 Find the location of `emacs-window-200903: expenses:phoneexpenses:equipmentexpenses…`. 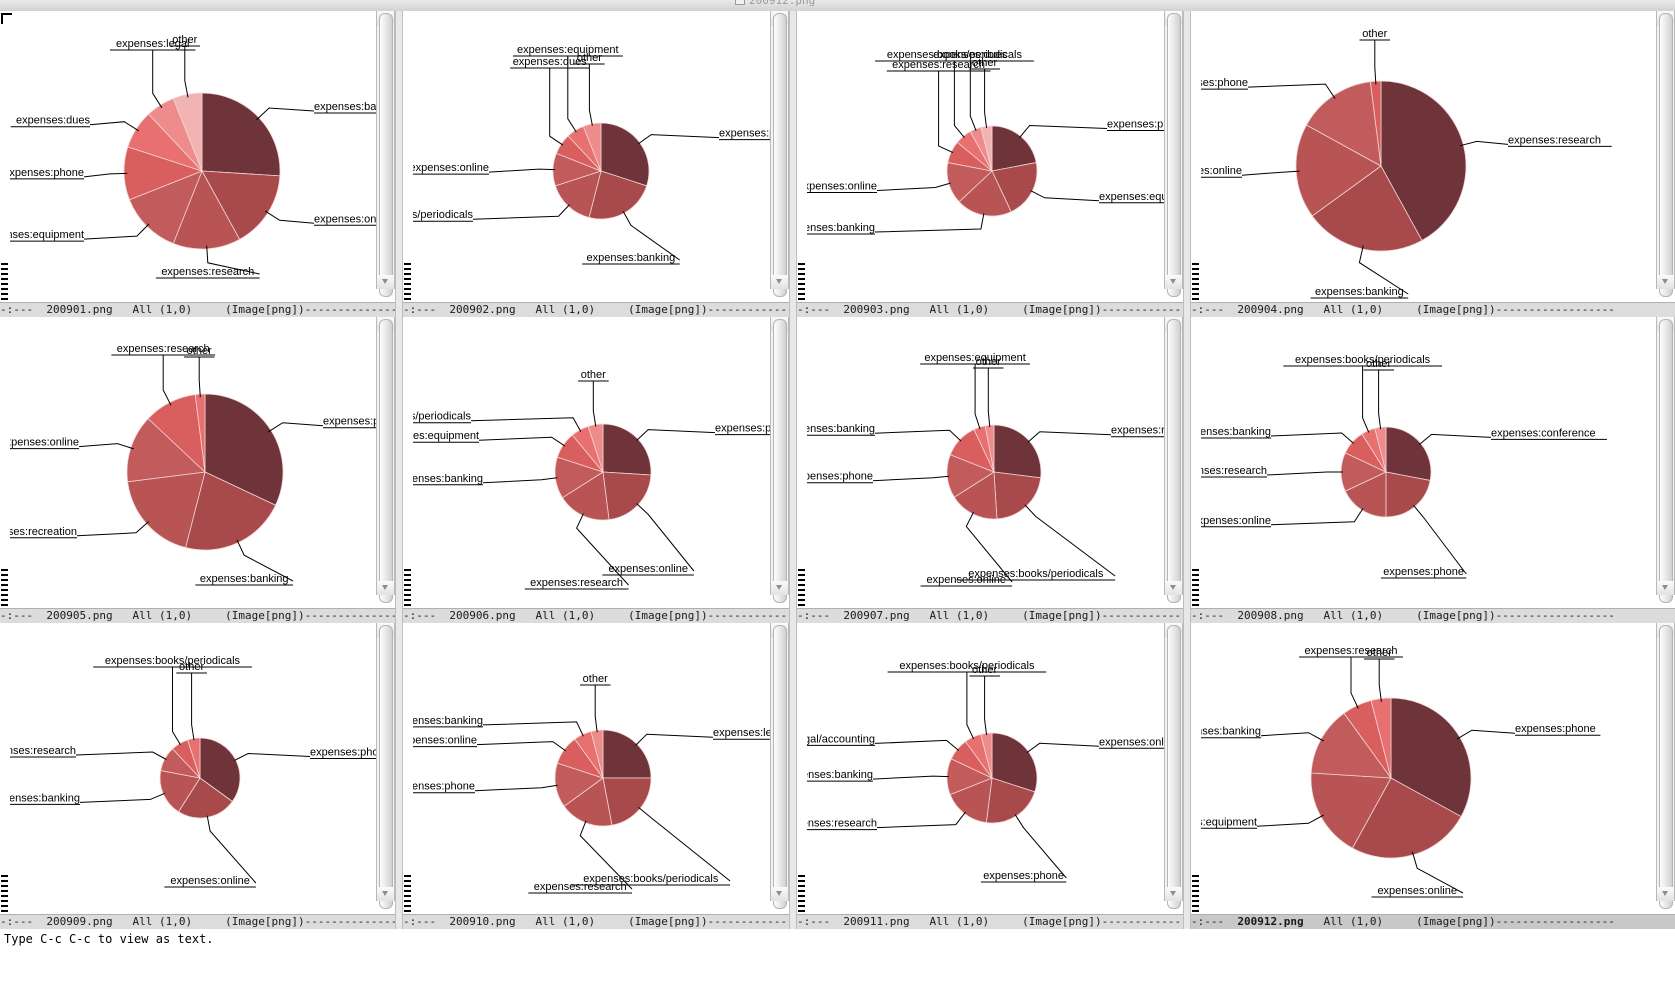

emacs-window-200903: expenses:phoneexpenses:equipmentexpenses… is located at coordinates (990, 164).